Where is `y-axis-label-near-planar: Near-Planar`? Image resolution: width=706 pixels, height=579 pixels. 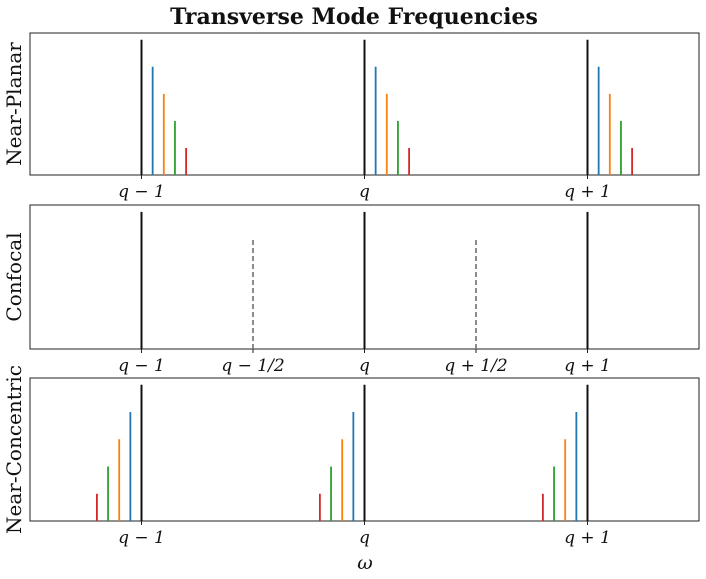
y-axis-label-near-planar: Near-Planar is located at coordinates (14, 104).